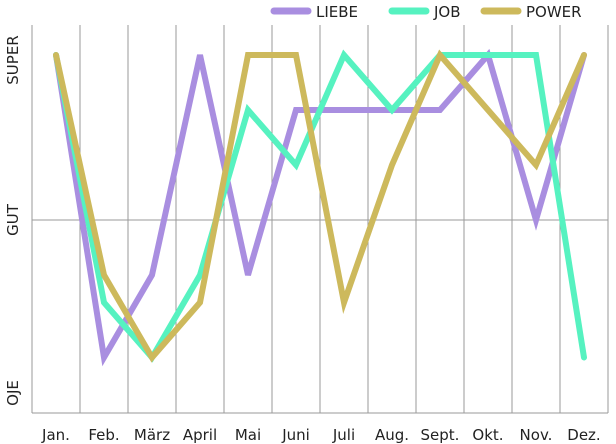  What do you see at coordinates (13, 59) in the screenshot?
I see `y-tick-label: SUPER` at bounding box center [13, 59].